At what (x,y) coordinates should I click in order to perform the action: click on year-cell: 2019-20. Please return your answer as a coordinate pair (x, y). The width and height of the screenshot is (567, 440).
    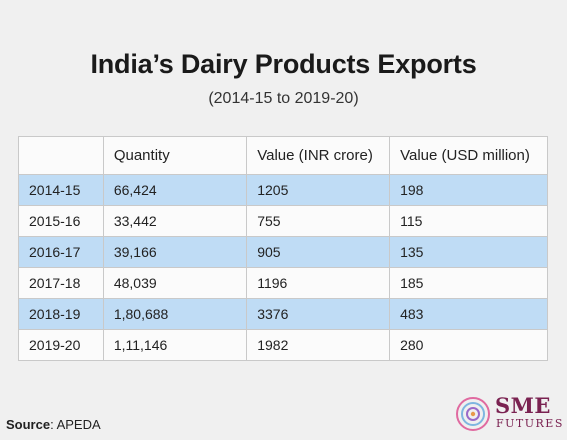
    Looking at the image, I should click on (61, 345).